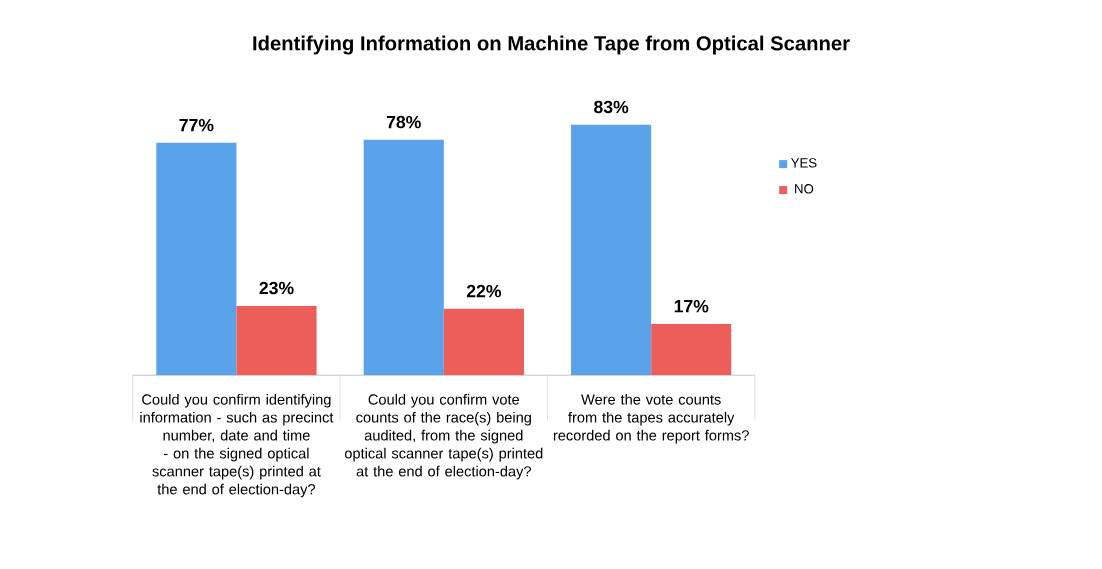 The image size is (1102, 569). What do you see at coordinates (651, 418) in the screenshot?
I see `x-tick-label: Were the vote counts from the tapes accurately recorded on the report forms?` at bounding box center [651, 418].